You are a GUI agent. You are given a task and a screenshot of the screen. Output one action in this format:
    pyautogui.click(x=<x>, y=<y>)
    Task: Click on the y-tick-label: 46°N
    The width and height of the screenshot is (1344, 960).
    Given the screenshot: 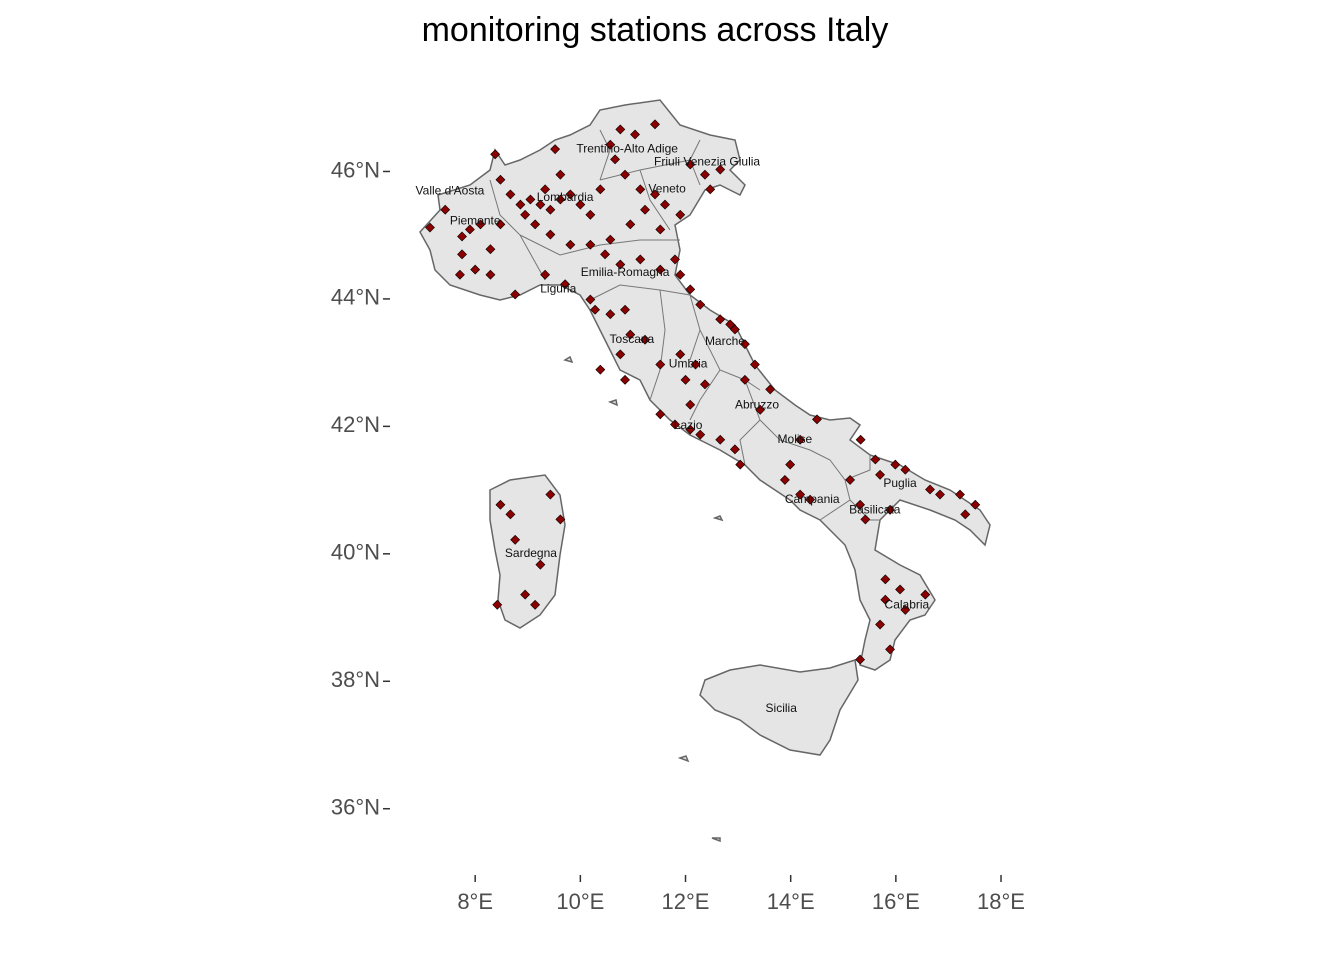 What is the action you would take?
    pyautogui.click(x=355, y=169)
    